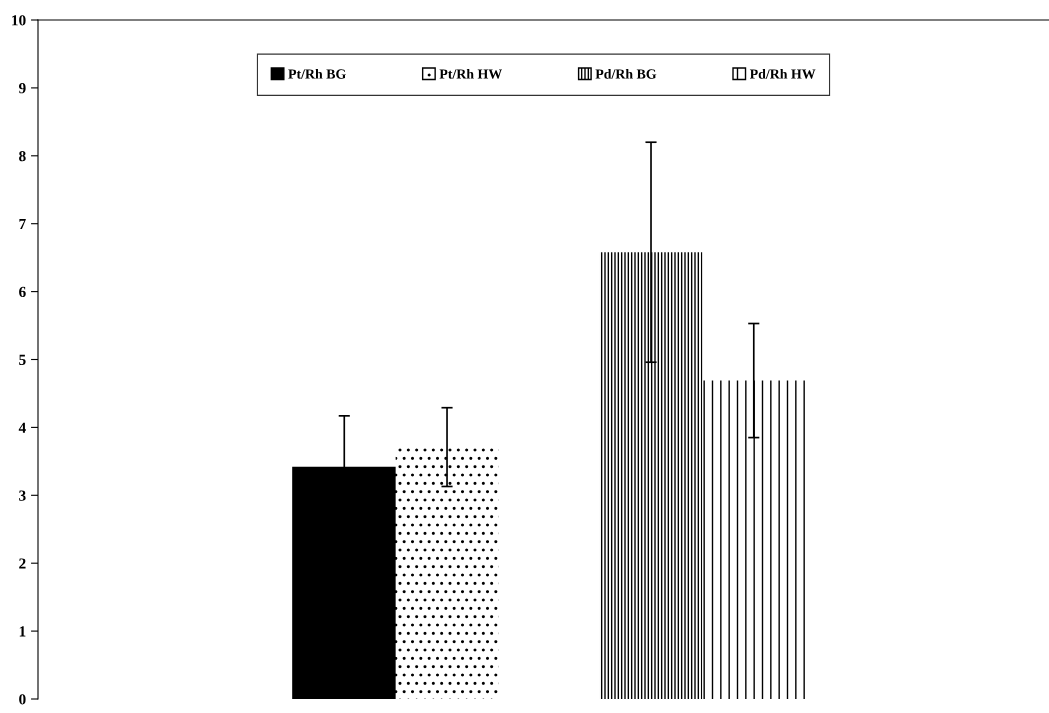  What do you see at coordinates (22, 699) in the screenshot?
I see `y-tick-label: 0` at bounding box center [22, 699].